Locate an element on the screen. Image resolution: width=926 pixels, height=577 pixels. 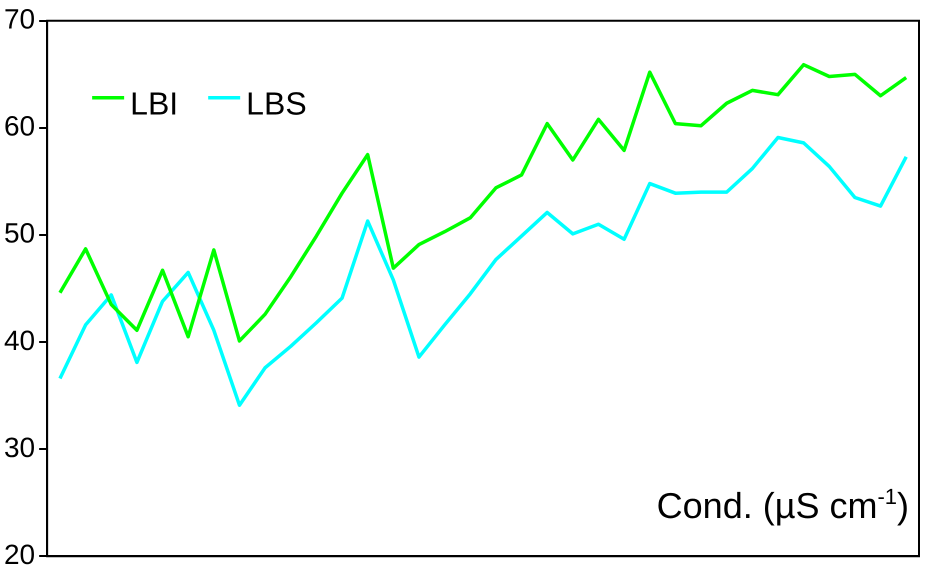
y-tick-label: 50 is located at coordinates (20, 233).